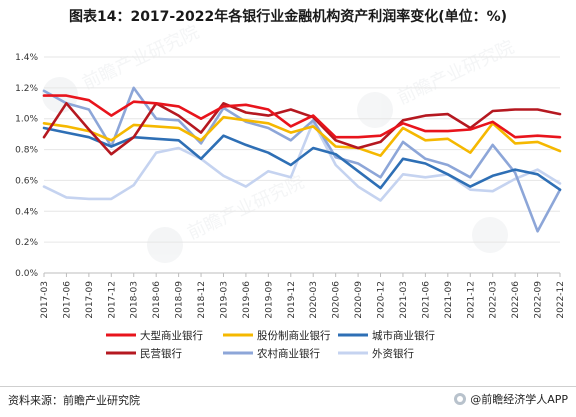 The image size is (576, 417). What do you see at coordinates (171, 335) in the screenshot?
I see `legend-label: 大型商业银行` at bounding box center [171, 335].